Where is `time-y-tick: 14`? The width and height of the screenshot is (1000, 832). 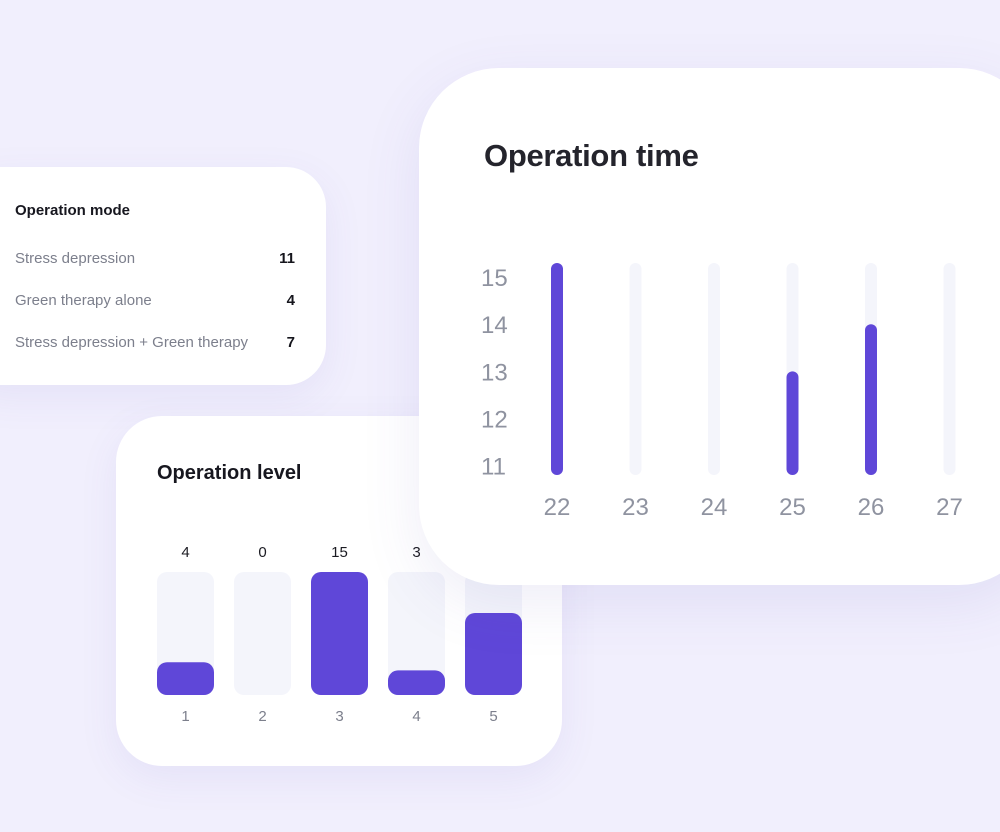 time-y-tick: 14 is located at coordinates (494, 325).